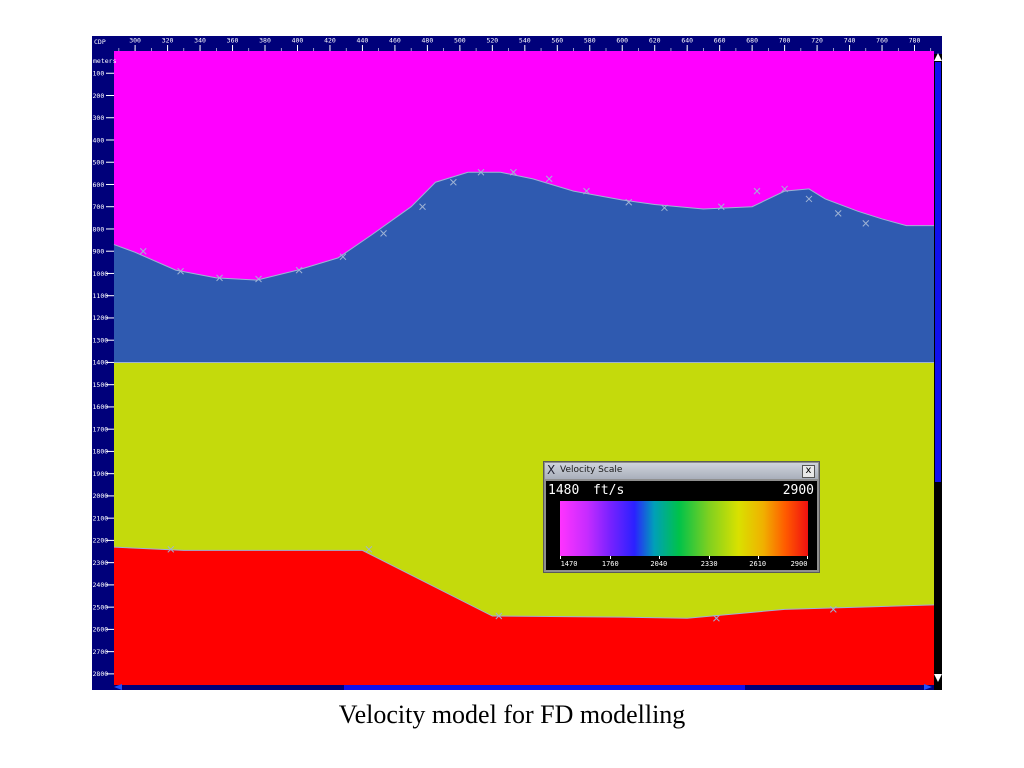 Image resolution: width=1024 pixels, height=768 pixels. I want to click on depth-tick-label: 1400, so click(101, 363).